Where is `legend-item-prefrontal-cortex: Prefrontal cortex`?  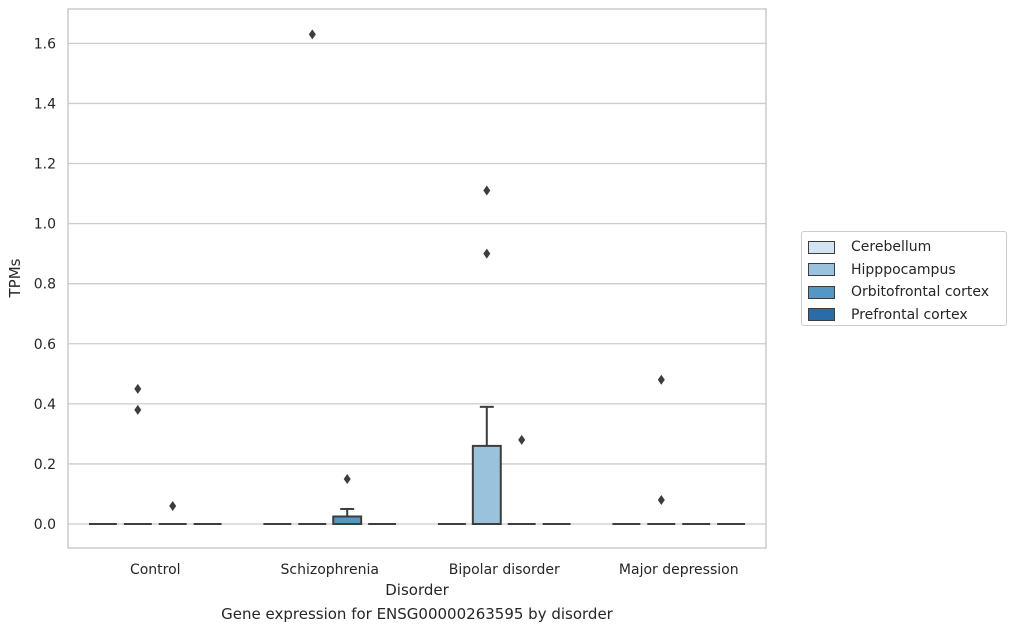 legend-item-prefrontal-cortex: Prefrontal cortex is located at coordinates (907, 315).